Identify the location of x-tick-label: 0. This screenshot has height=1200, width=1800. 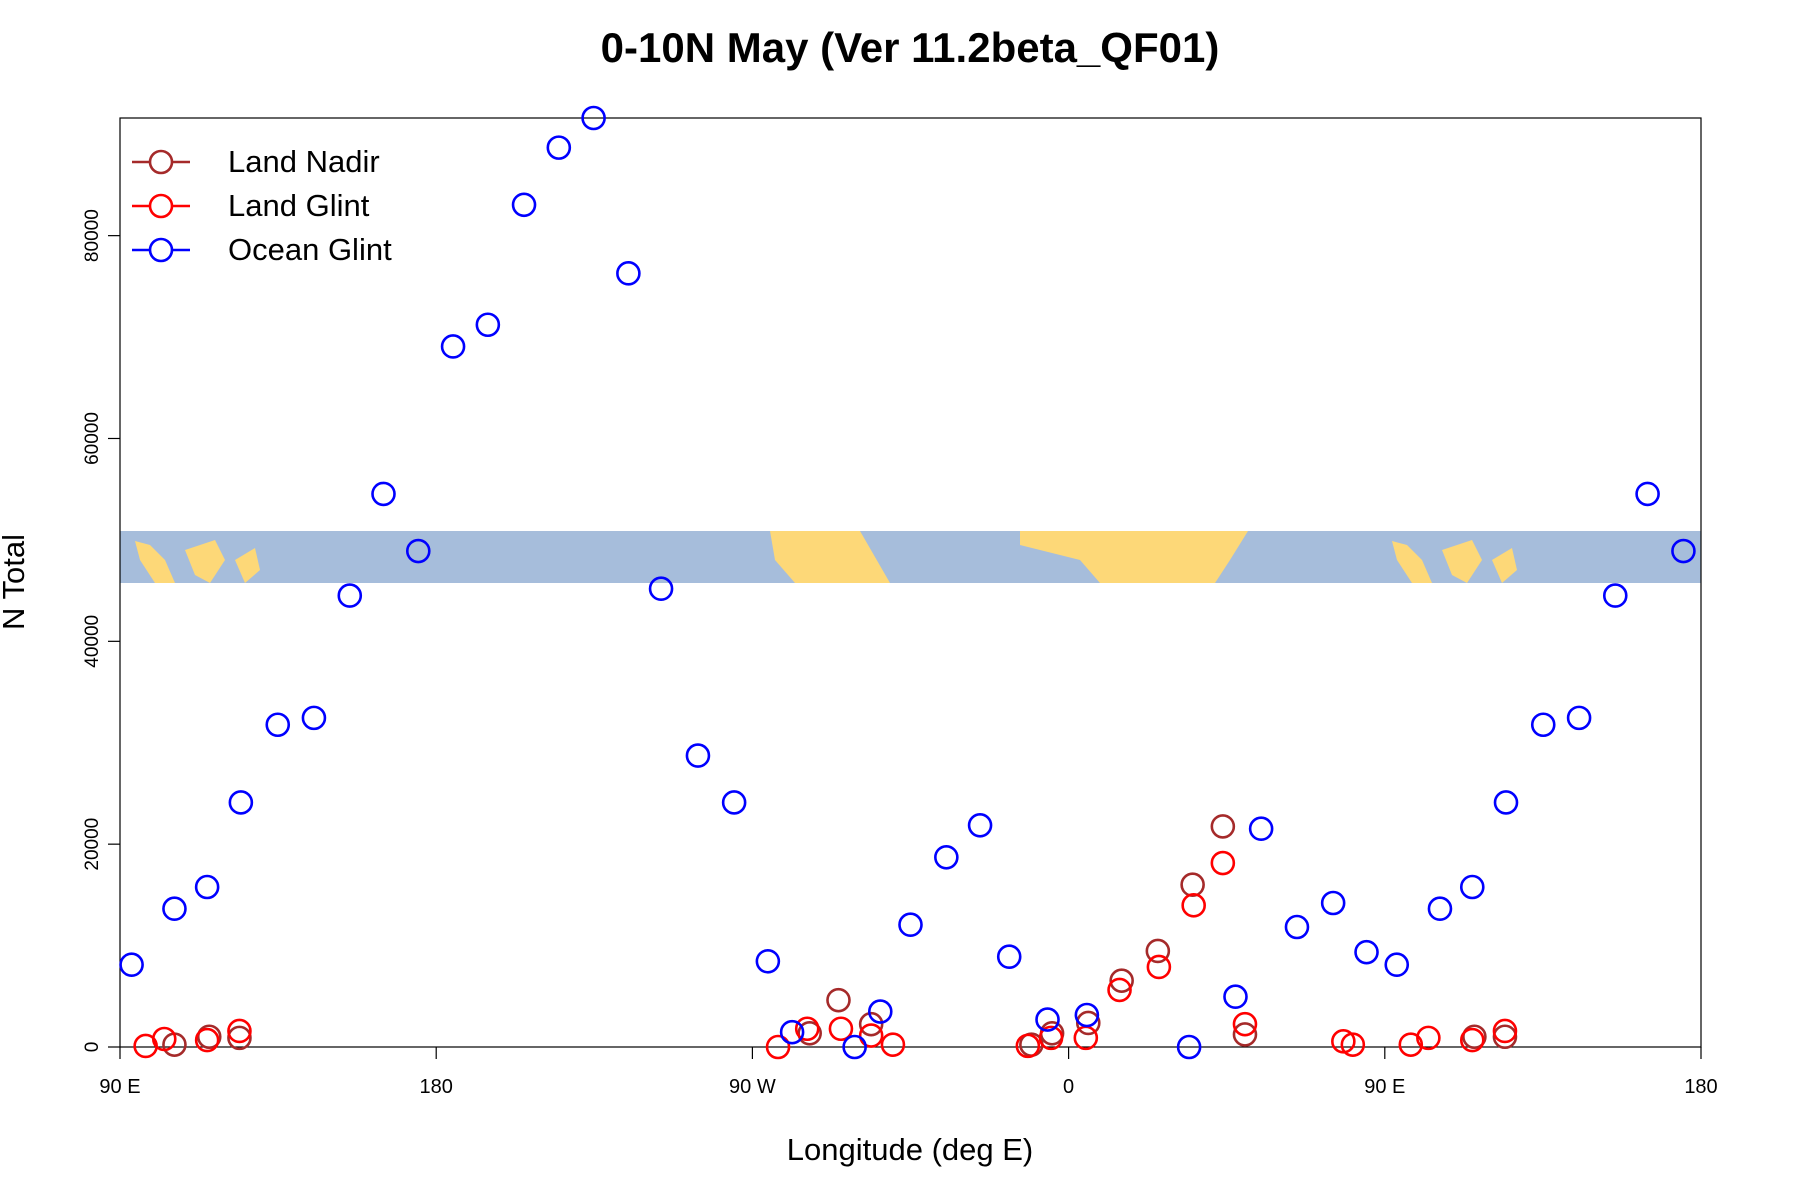
(1068, 1087).